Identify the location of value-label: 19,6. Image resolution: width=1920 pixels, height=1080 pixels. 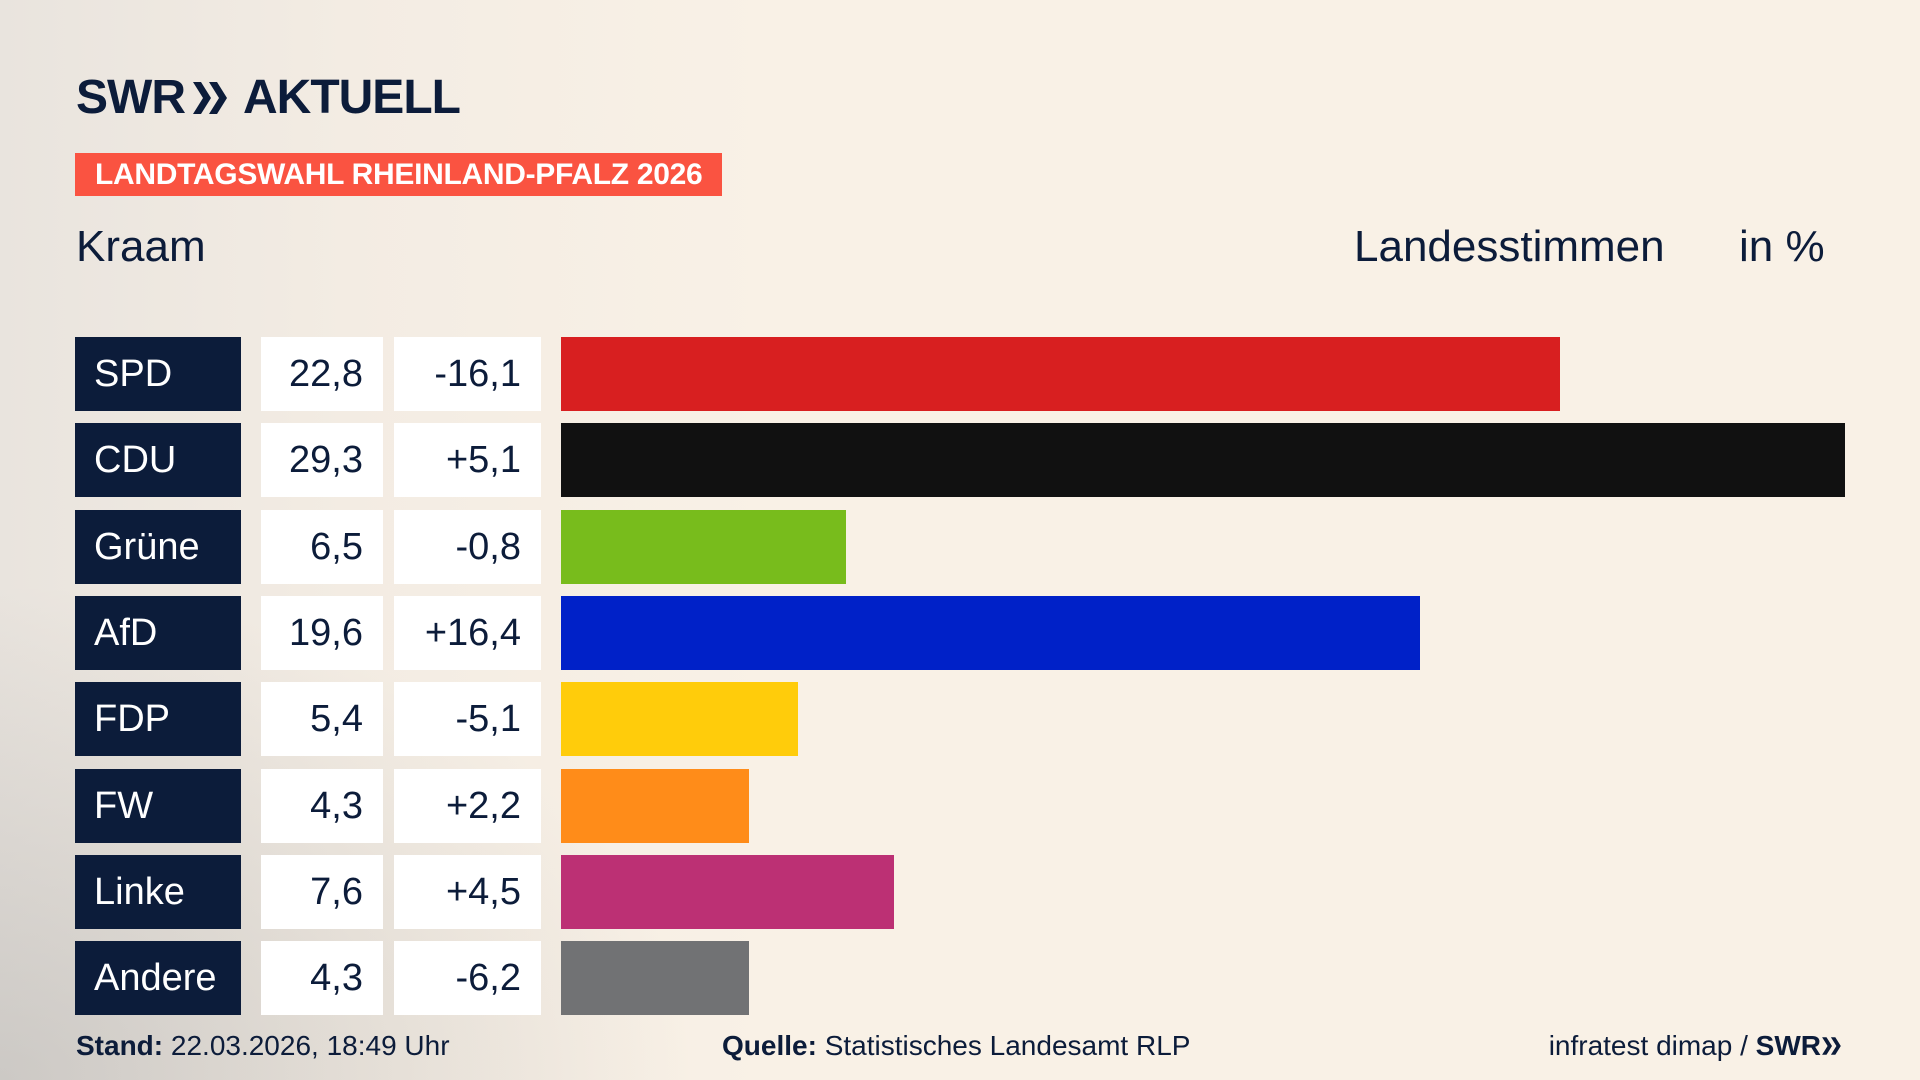
(322, 632).